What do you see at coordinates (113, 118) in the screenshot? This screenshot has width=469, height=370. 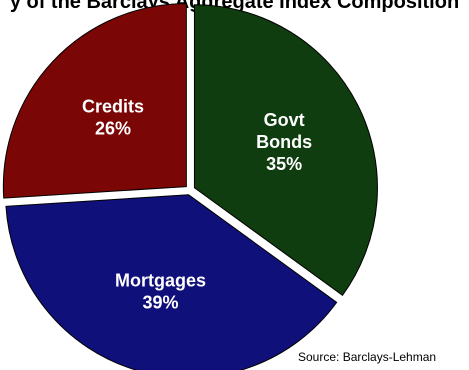 I see `slice-label-credits: Credits 26%` at bounding box center [113, 118].